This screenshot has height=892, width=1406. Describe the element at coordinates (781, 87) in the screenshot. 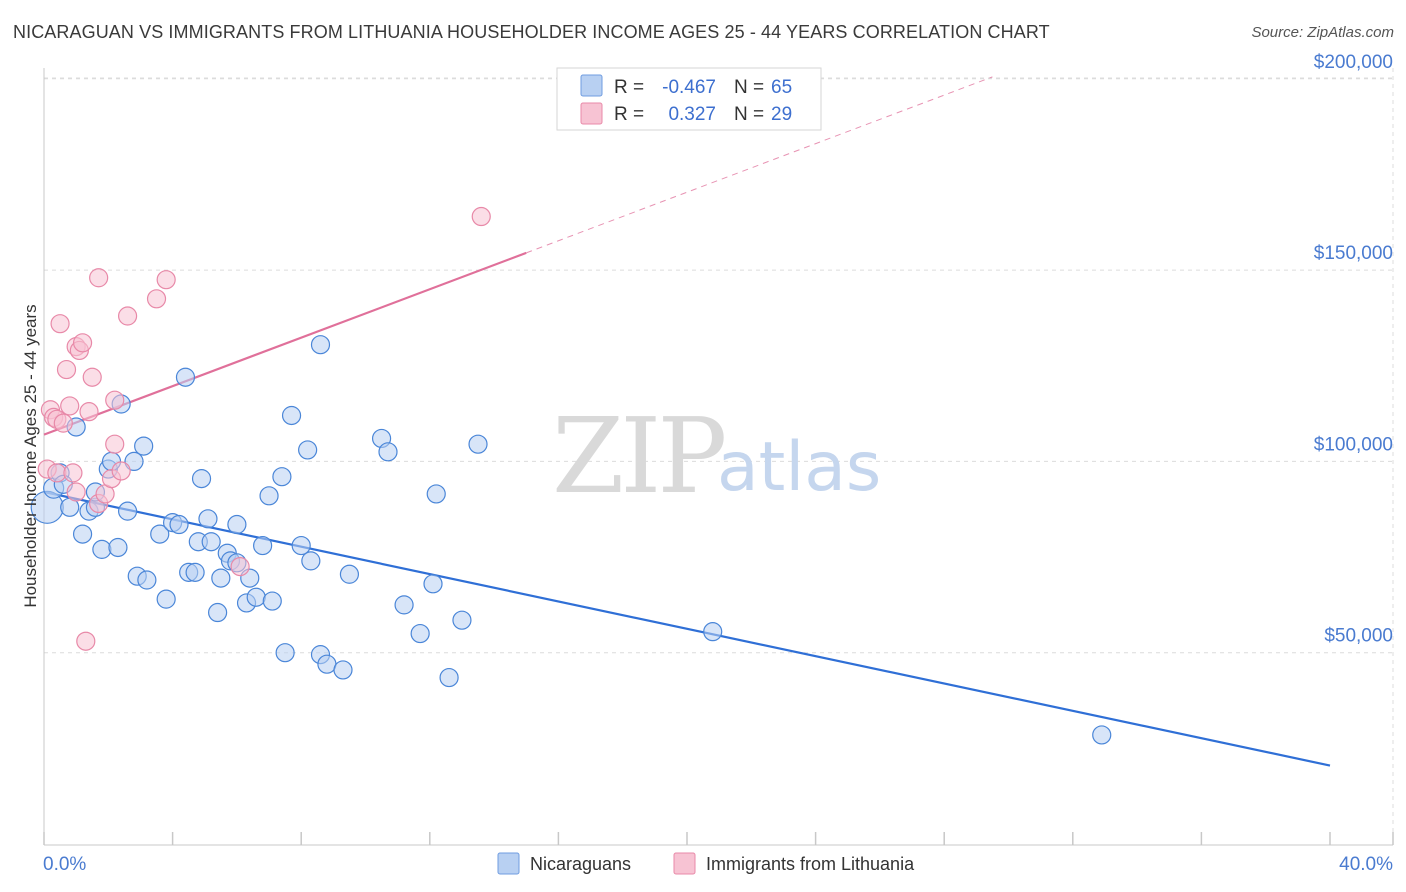

I see `legend-n-value-1: 65` at that location.